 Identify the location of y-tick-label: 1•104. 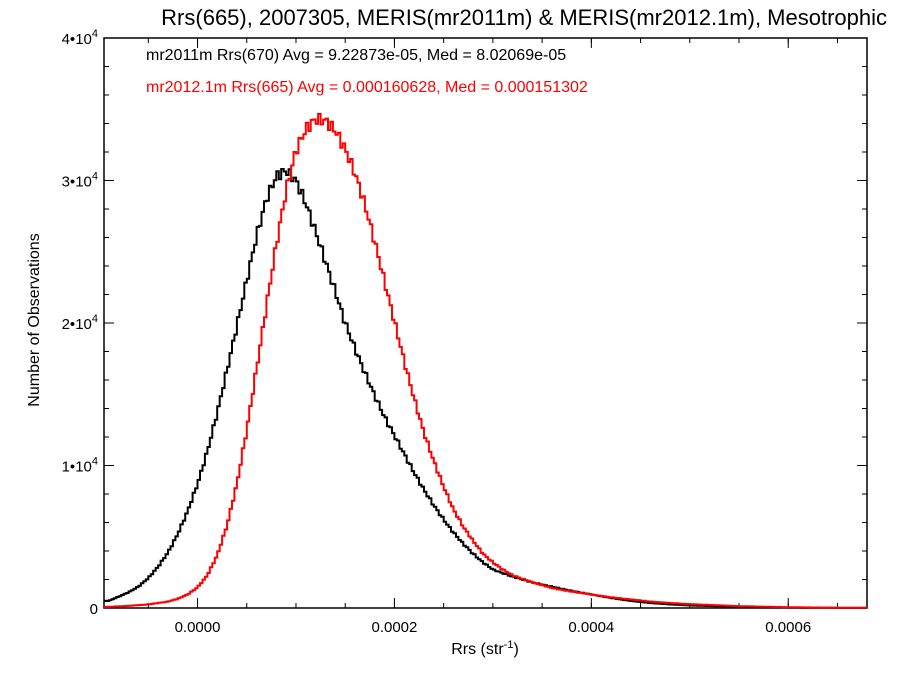
(80, 466).